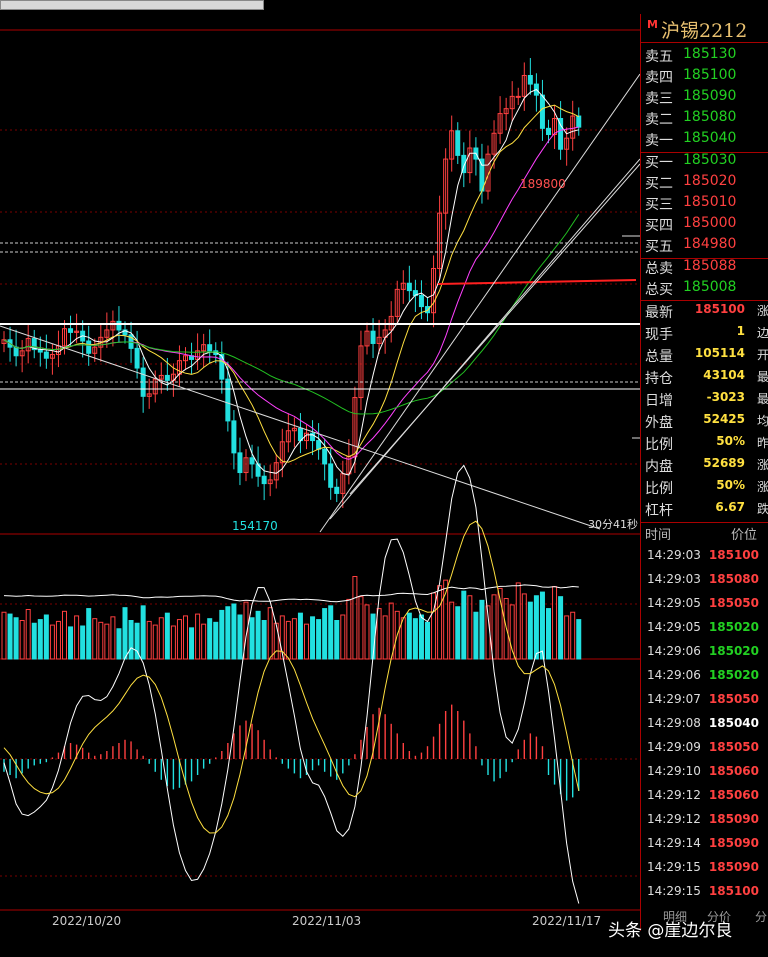 The width and height of the screenshot is (768, 957). What do you see at coordinates (706, 509) in the screenshot?
I see `stat-row: 杠杆 6.67 跌` at bounding box center [706, 509].